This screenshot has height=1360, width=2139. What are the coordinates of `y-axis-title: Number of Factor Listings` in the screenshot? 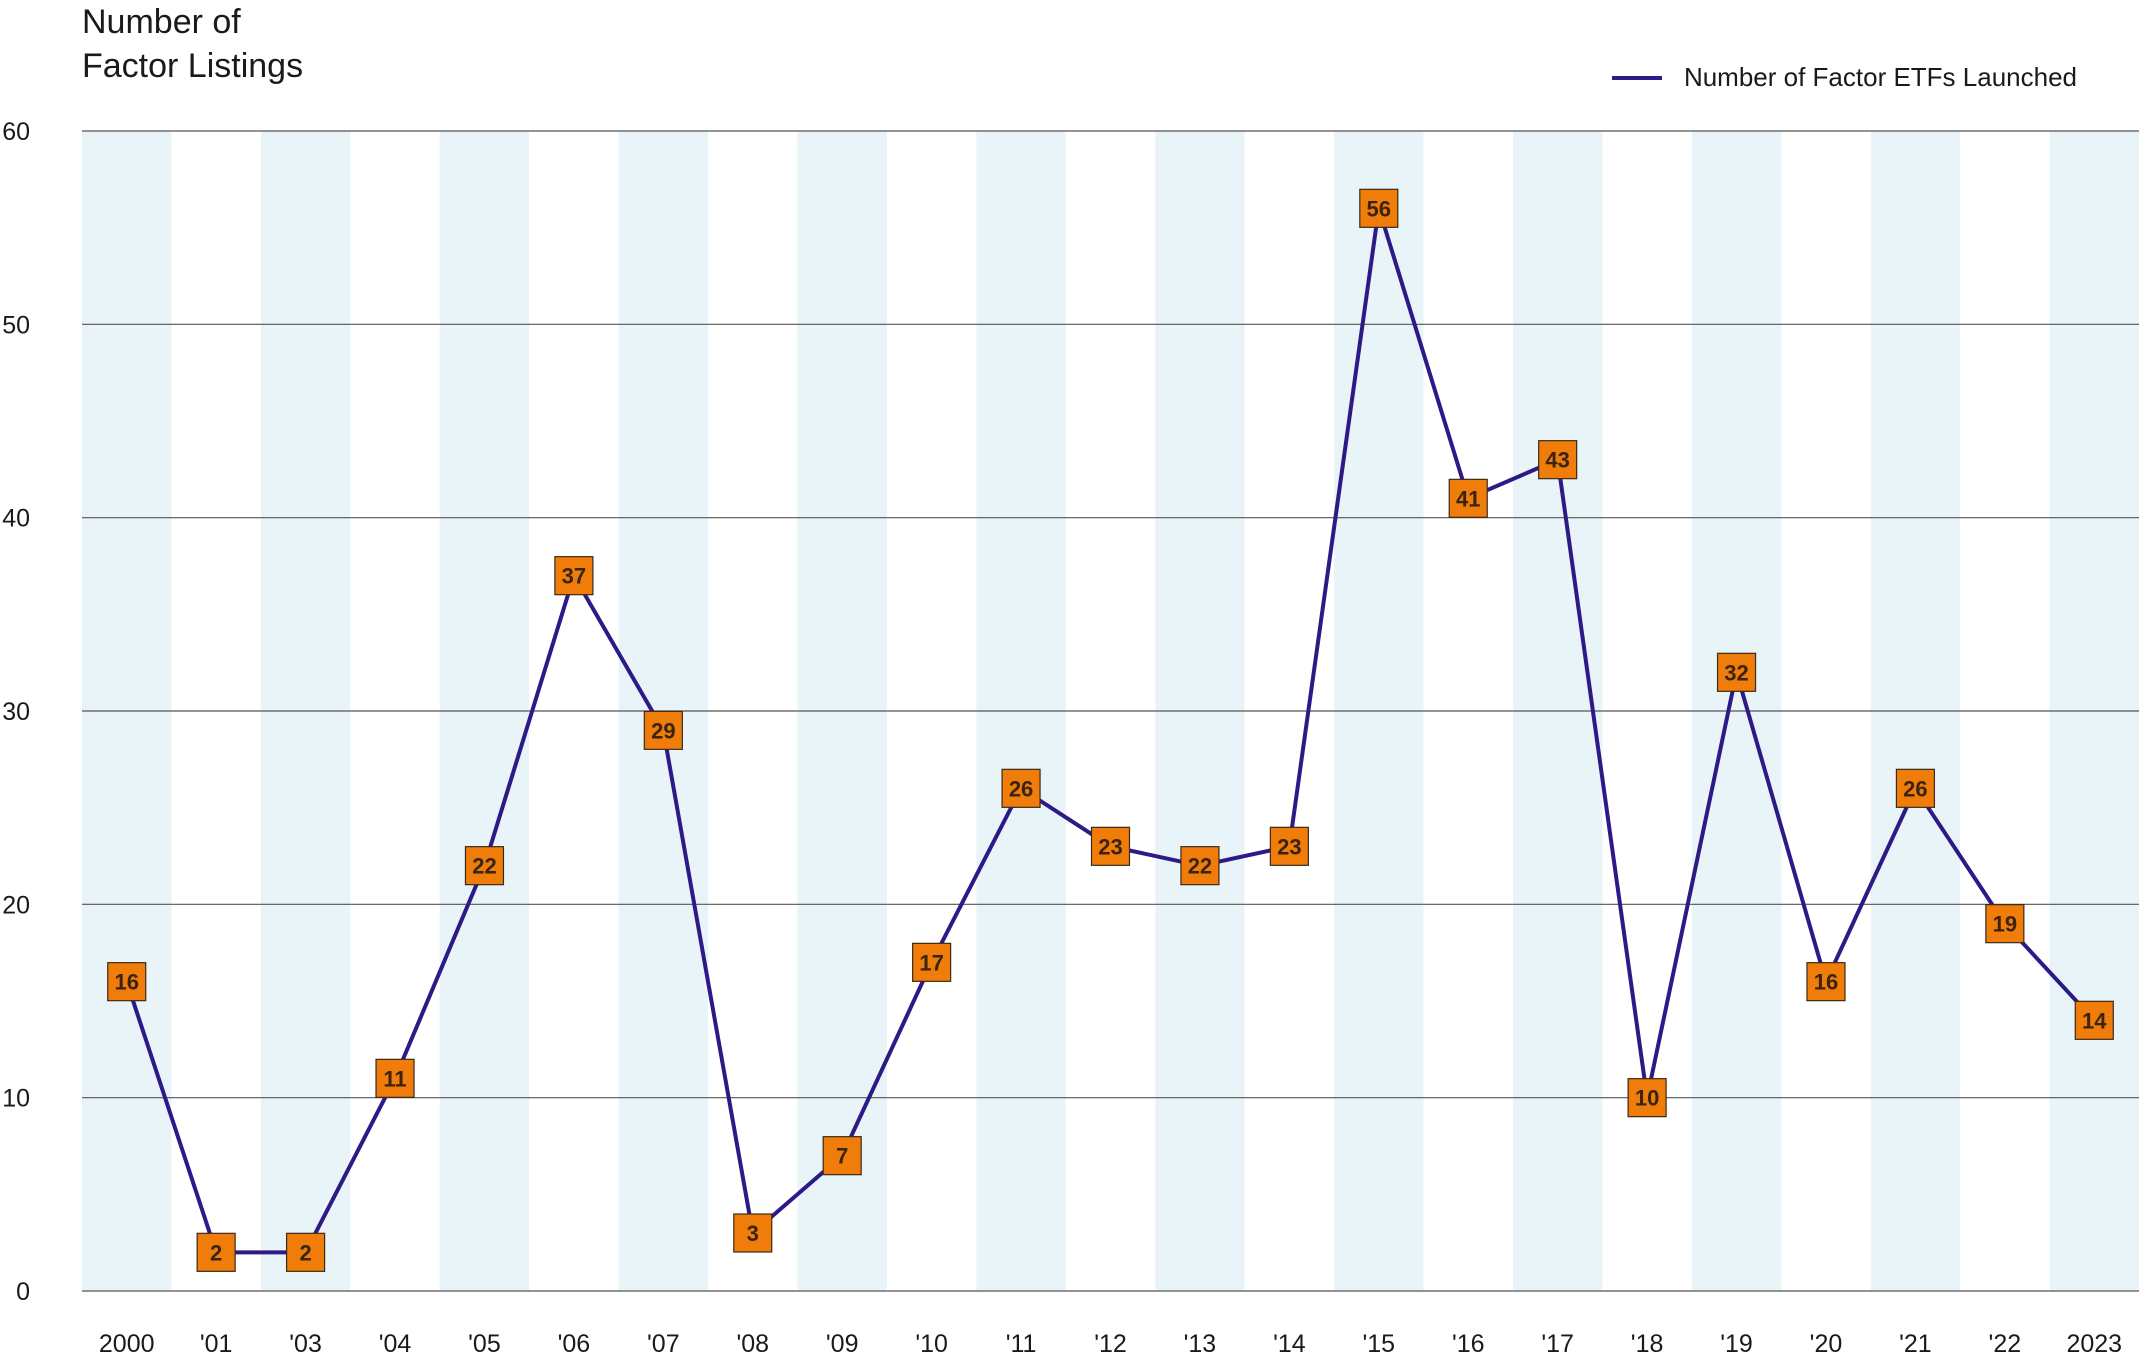 It's located at (193, 44).